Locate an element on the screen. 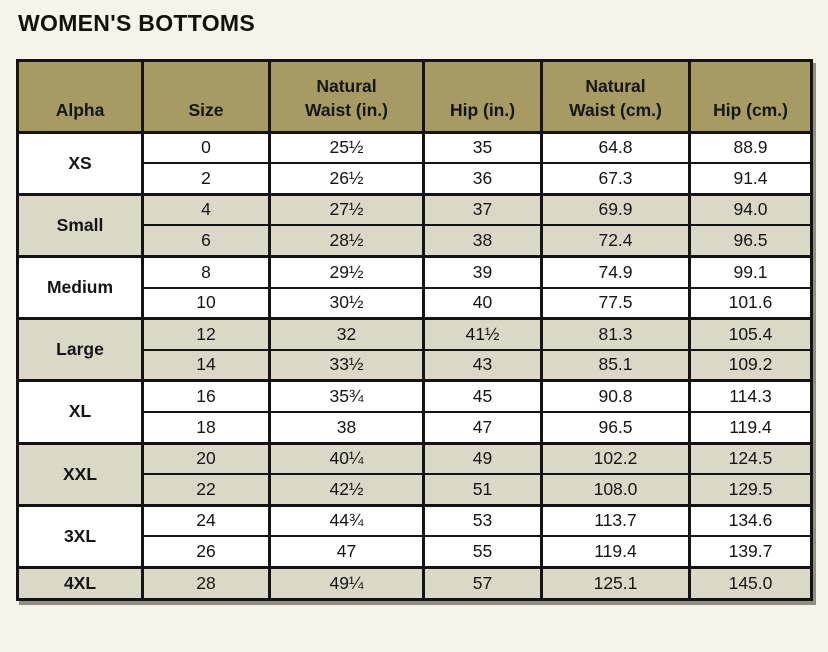  table-row: Small 4 27½ 37 69.9 94.0 is located at coordinates (414, 225).